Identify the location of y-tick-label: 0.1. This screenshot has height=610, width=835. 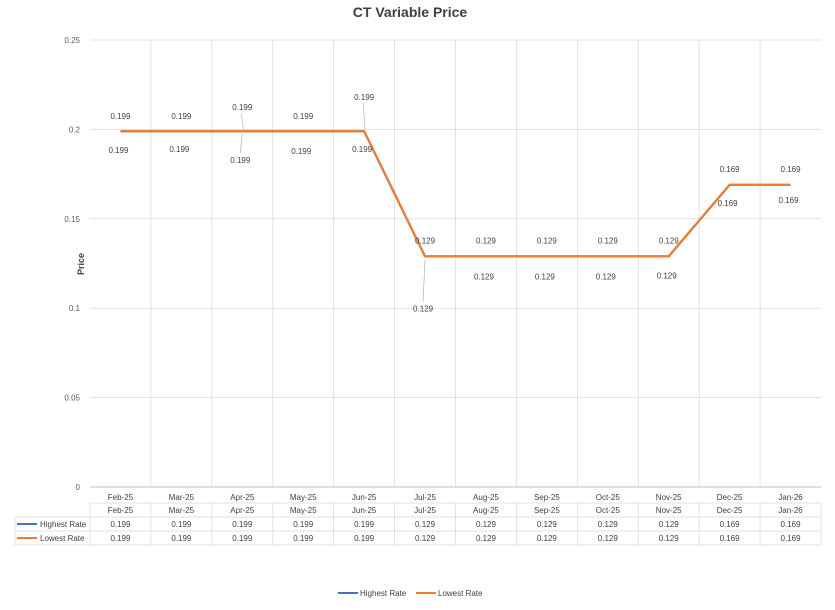
(75, 308).